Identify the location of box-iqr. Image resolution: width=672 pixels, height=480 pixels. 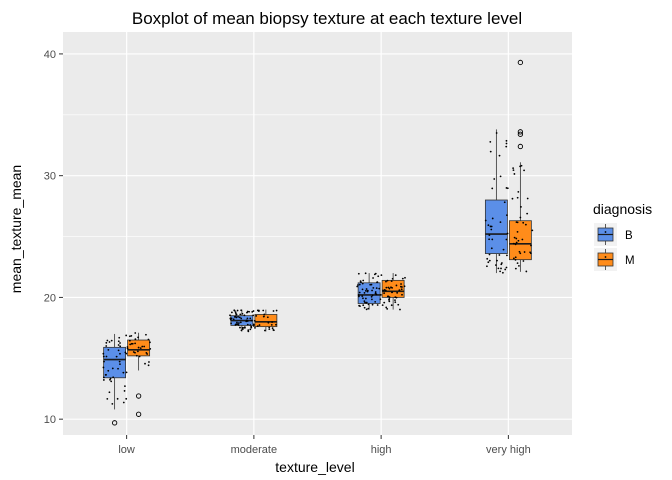
(393, 288).